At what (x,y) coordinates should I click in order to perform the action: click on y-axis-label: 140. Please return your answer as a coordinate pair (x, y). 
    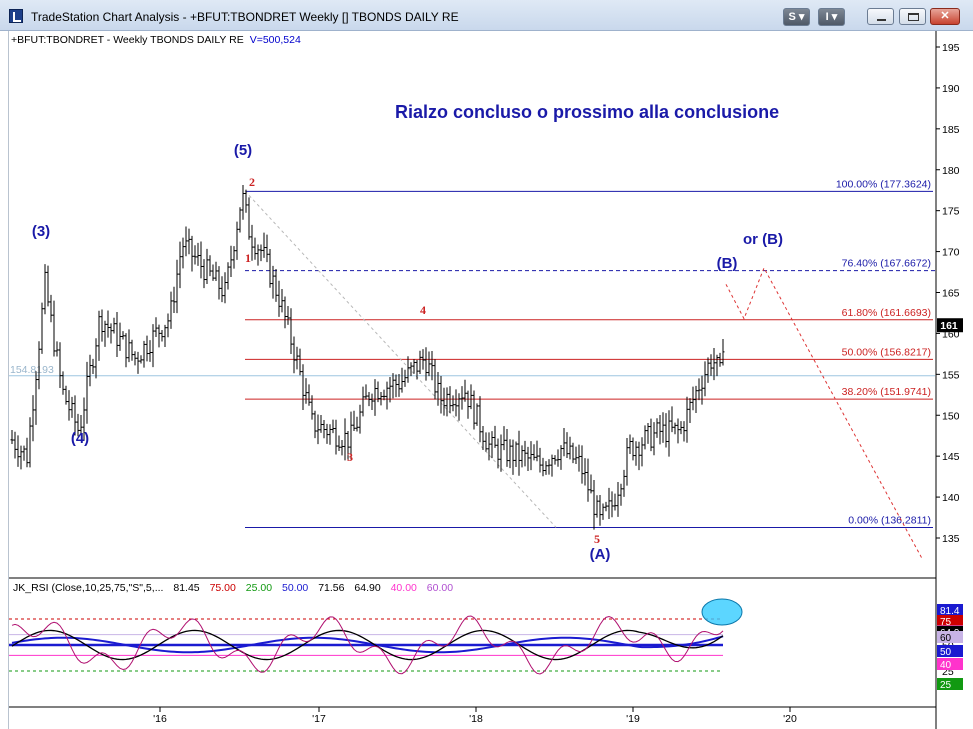
    Looking at the image, I should click on (951, 498).